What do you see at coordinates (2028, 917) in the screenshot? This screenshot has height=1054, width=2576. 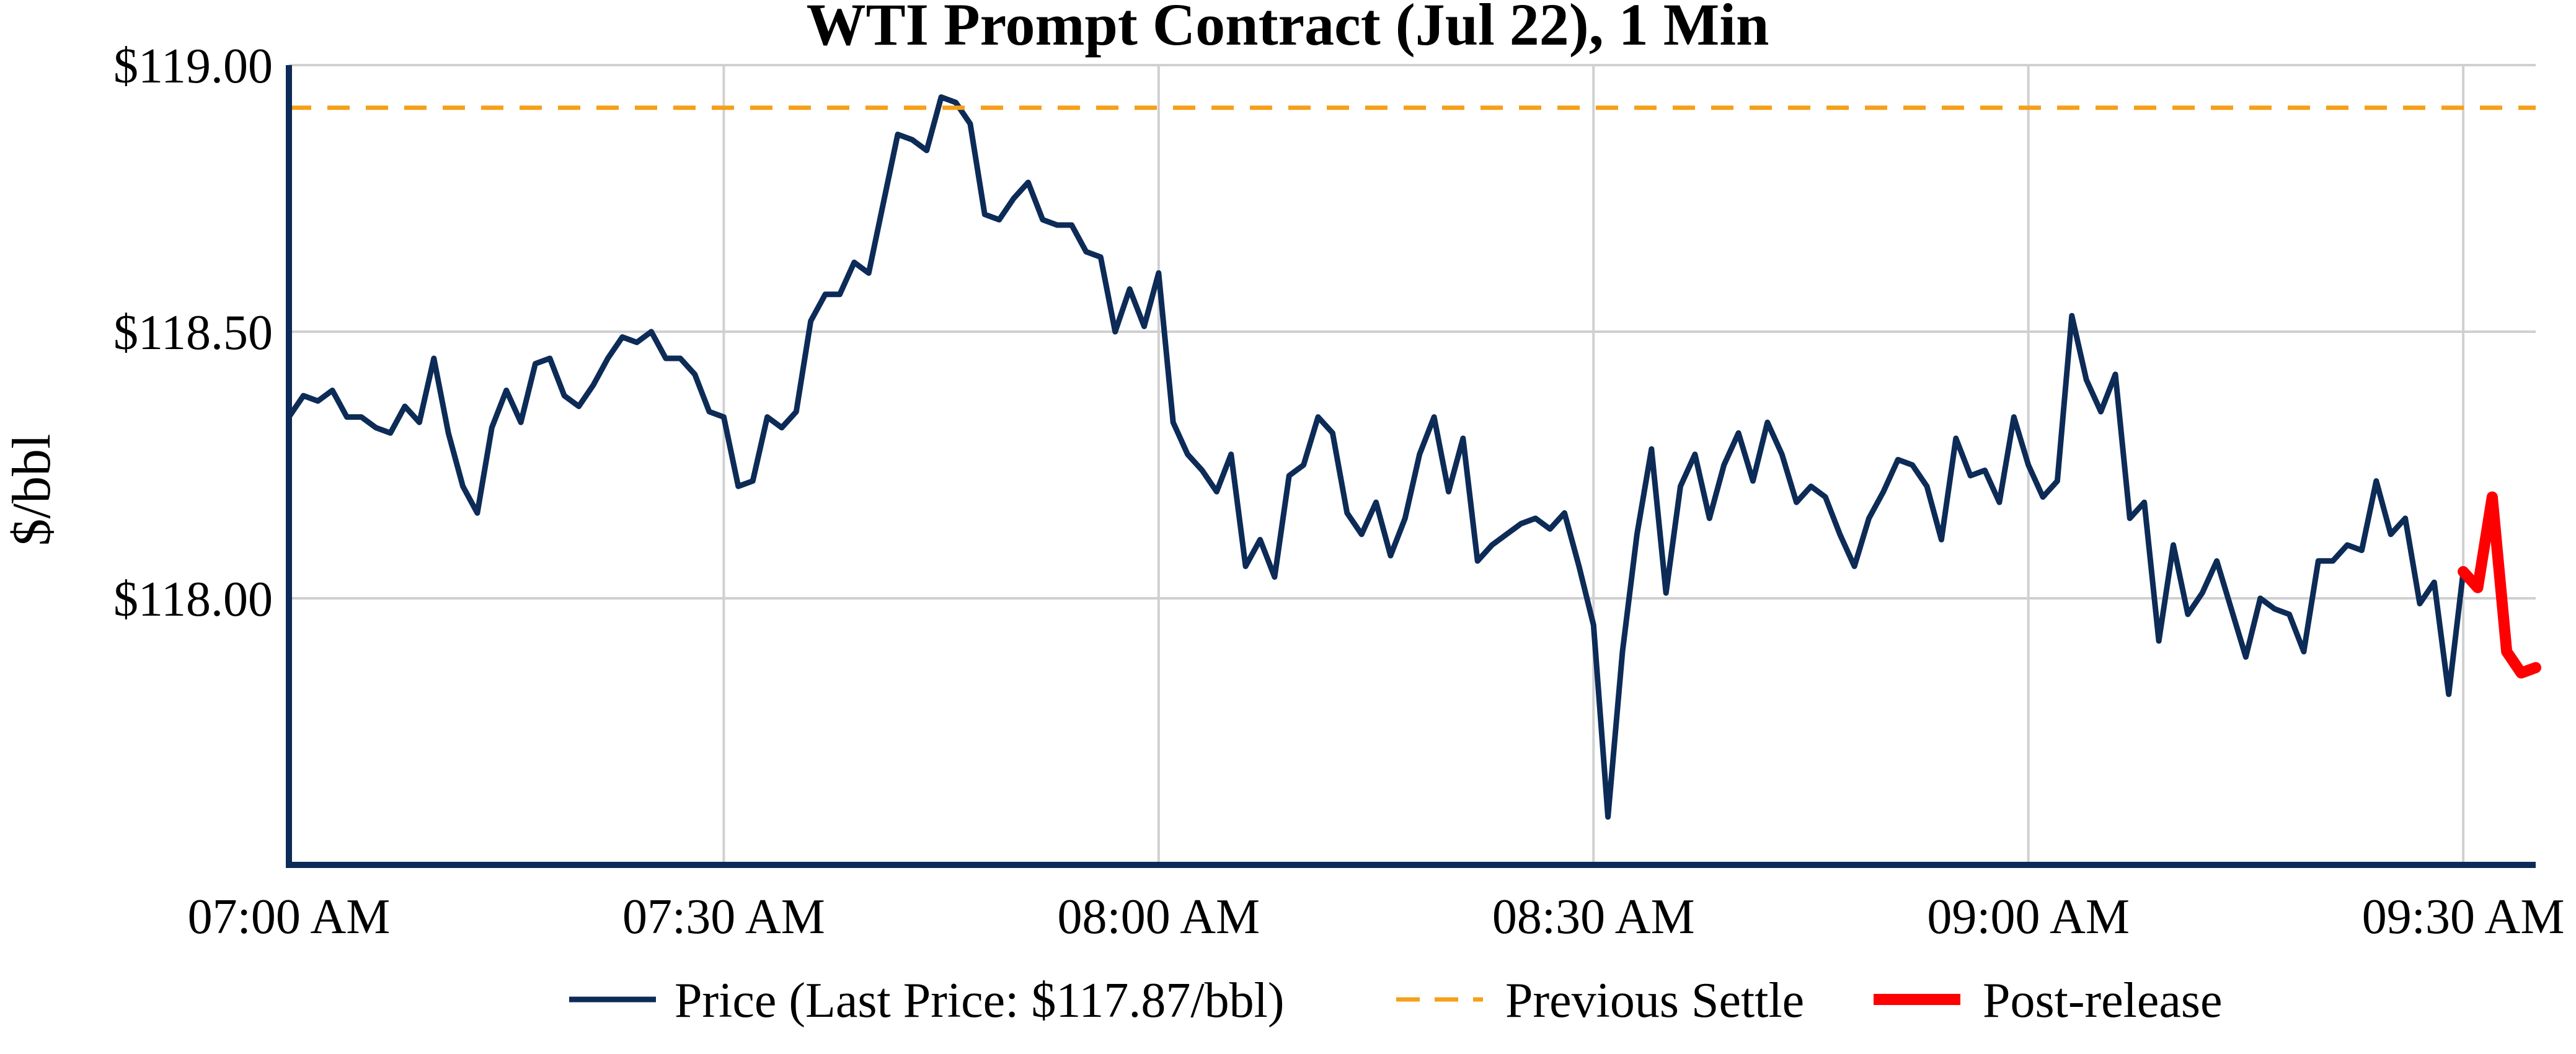 I see `x-tick-label: 09:00 AM` at bounding box center [2028, 917].